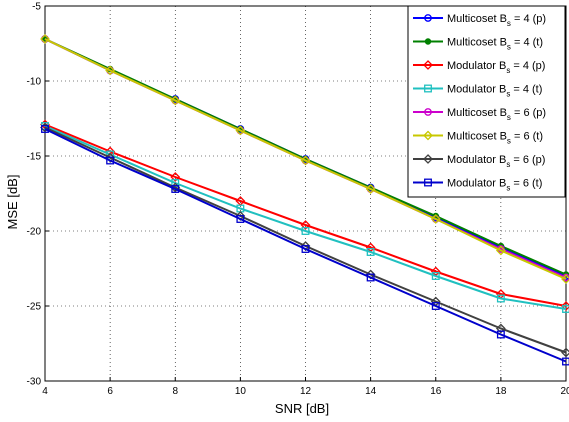 The image size is (569, 422). I want to click on legend-item: Multicoset Bs = 6 (t), so click(478, 138).